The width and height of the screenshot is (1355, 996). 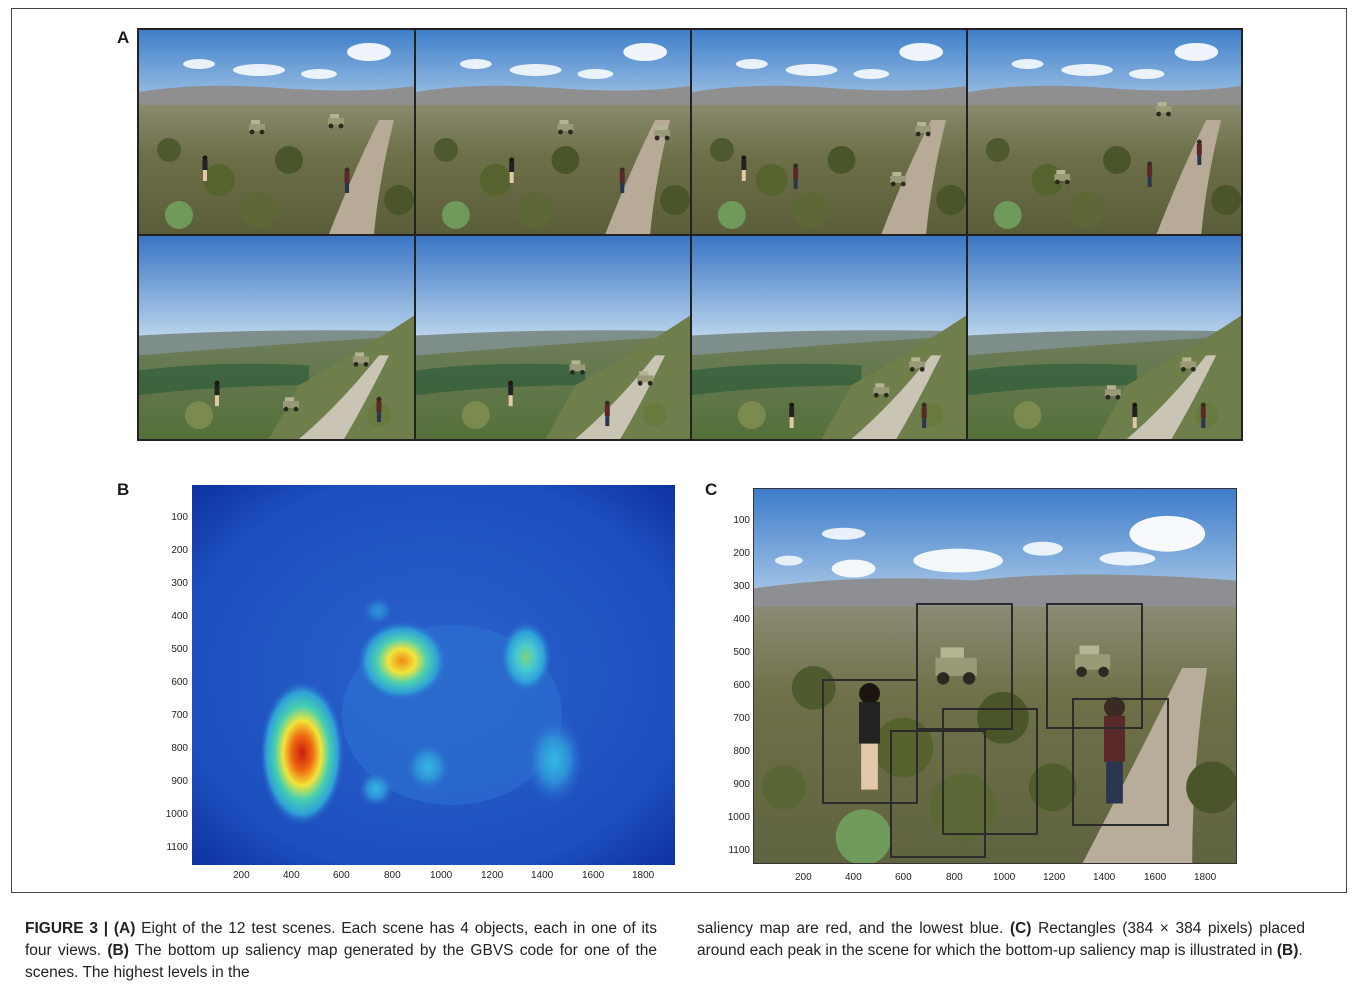 I want to click on c-y-tick: 300, so click(x=741, y=586).